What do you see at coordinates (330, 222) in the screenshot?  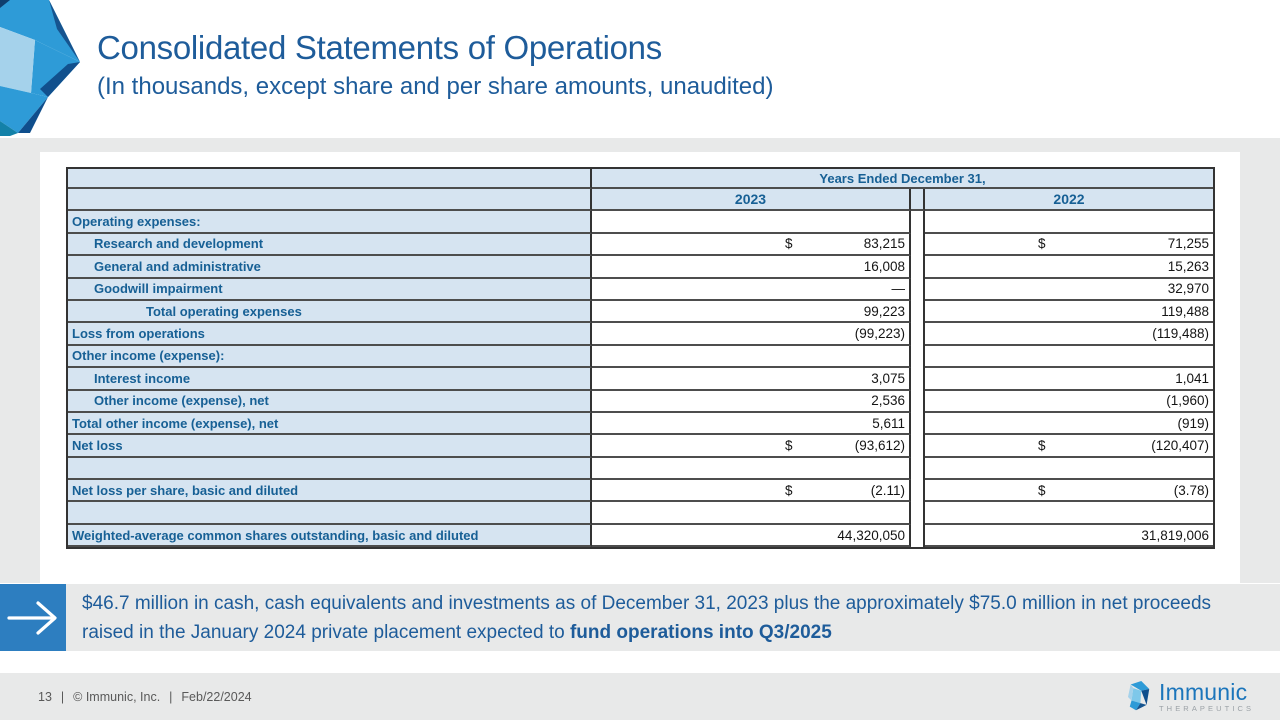 I see `row-label: Operating expenses:` at bounding box center [330, 222].